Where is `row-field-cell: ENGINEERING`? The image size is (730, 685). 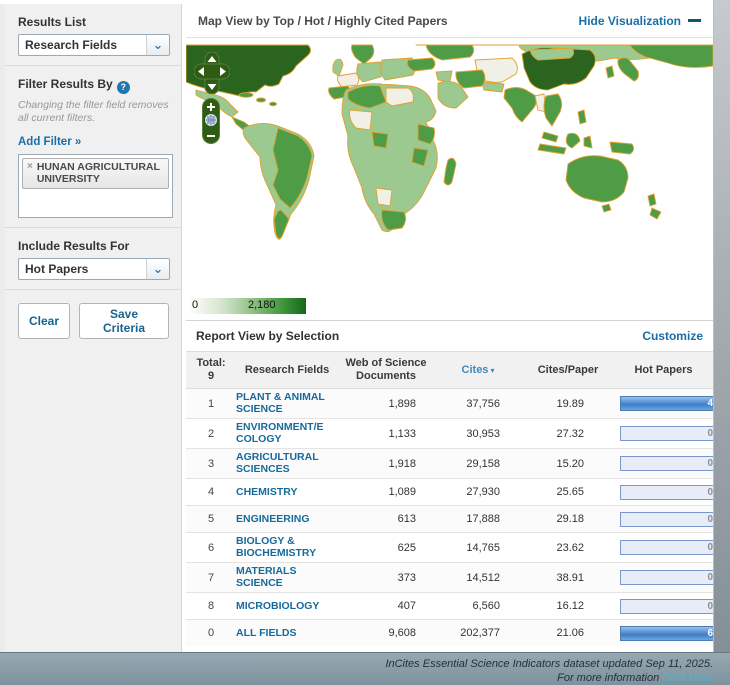 row-field-cell: ENGINEERING is located at coordinates (287, 519).